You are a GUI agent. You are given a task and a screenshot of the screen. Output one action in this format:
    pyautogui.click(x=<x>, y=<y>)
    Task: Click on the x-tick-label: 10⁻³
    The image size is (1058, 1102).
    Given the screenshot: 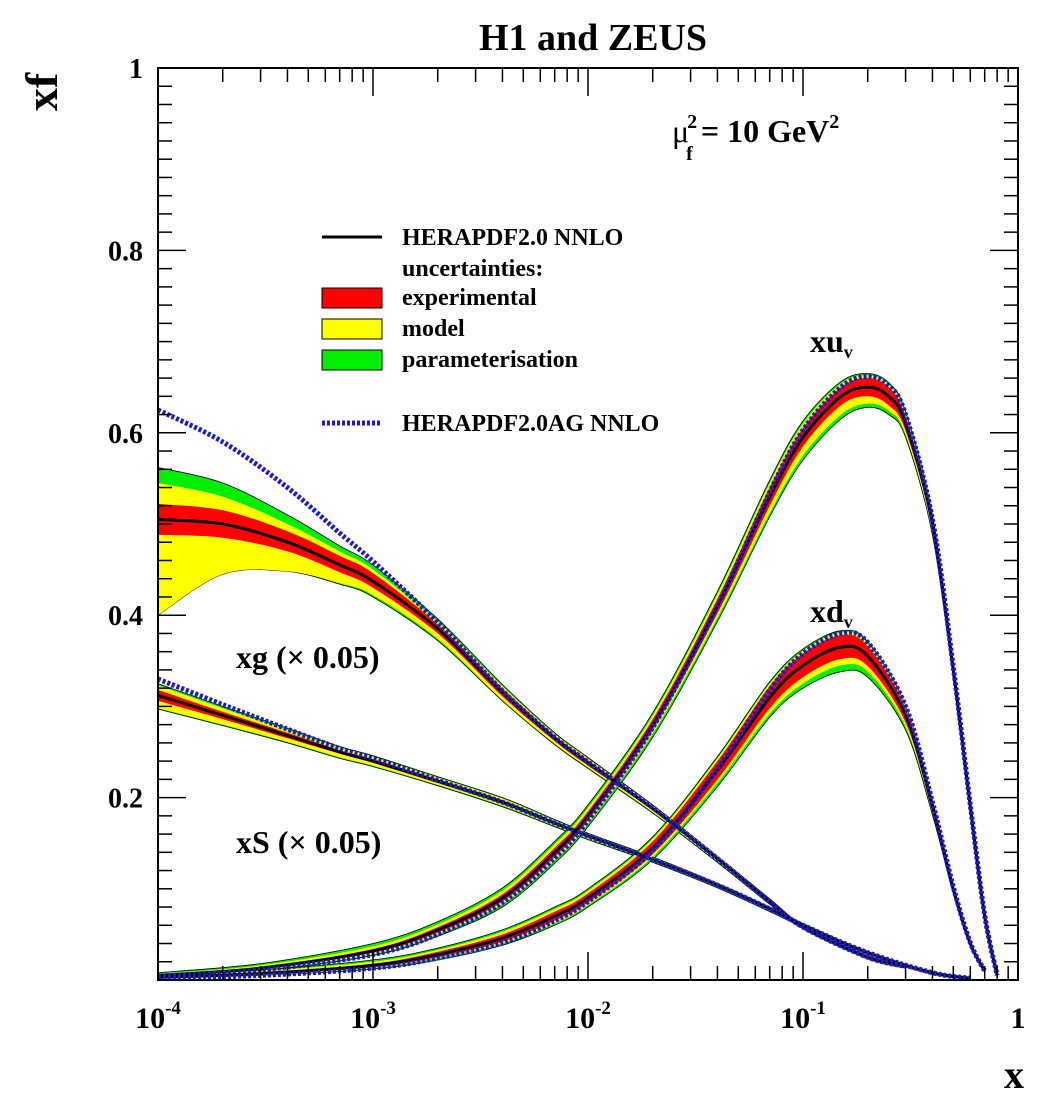 What is the action you would take?
    pyautogui.click(x=373, y=1016)
    